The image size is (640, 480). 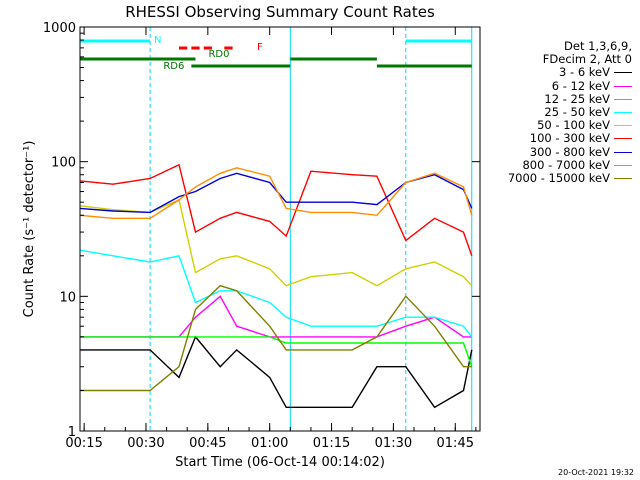 What do you see at coordinates (580, 85) in the screenshot?
I see `legend-label-1: 6 - 12 keV` at bounding box center [580, 85].